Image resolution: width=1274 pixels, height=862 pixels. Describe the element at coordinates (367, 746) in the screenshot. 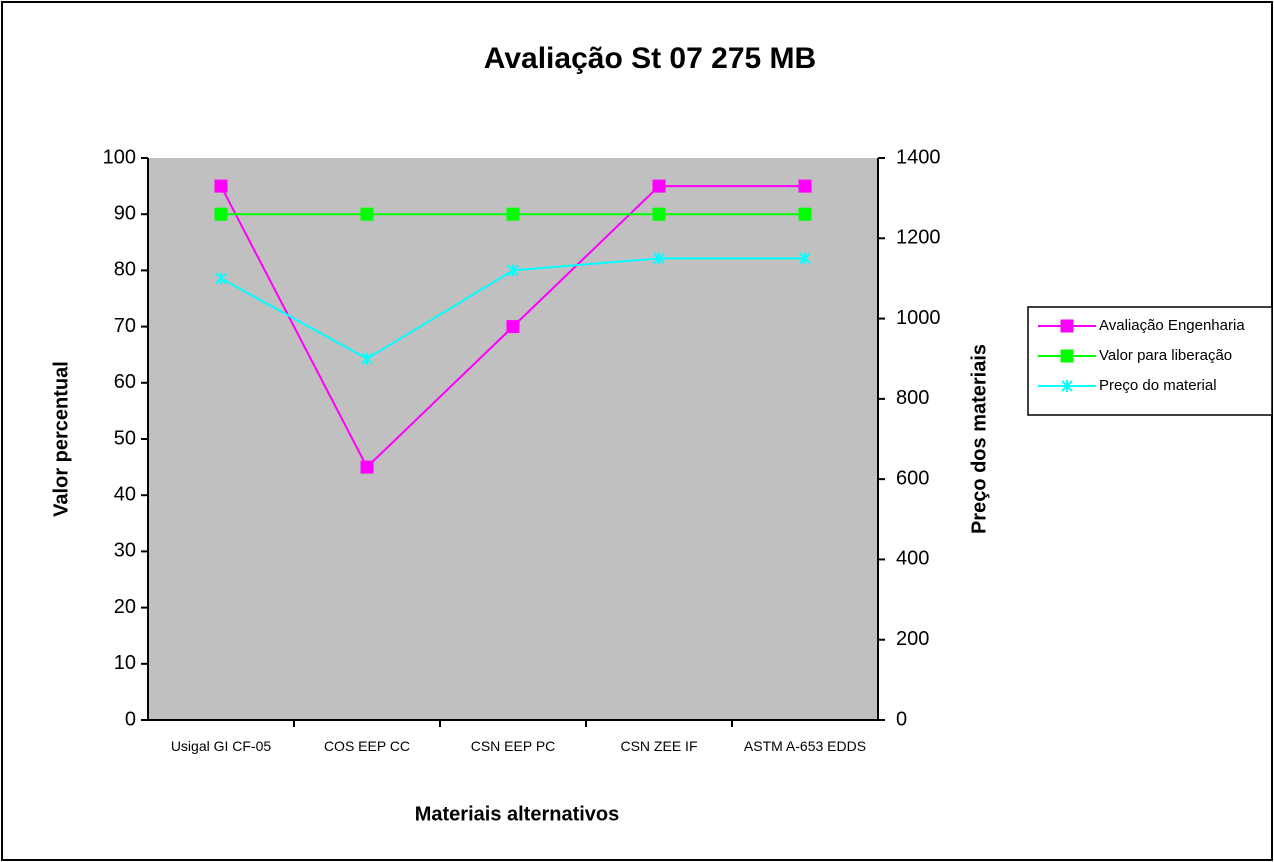

I see `x-tick-label: COS EEP CC` at that location.